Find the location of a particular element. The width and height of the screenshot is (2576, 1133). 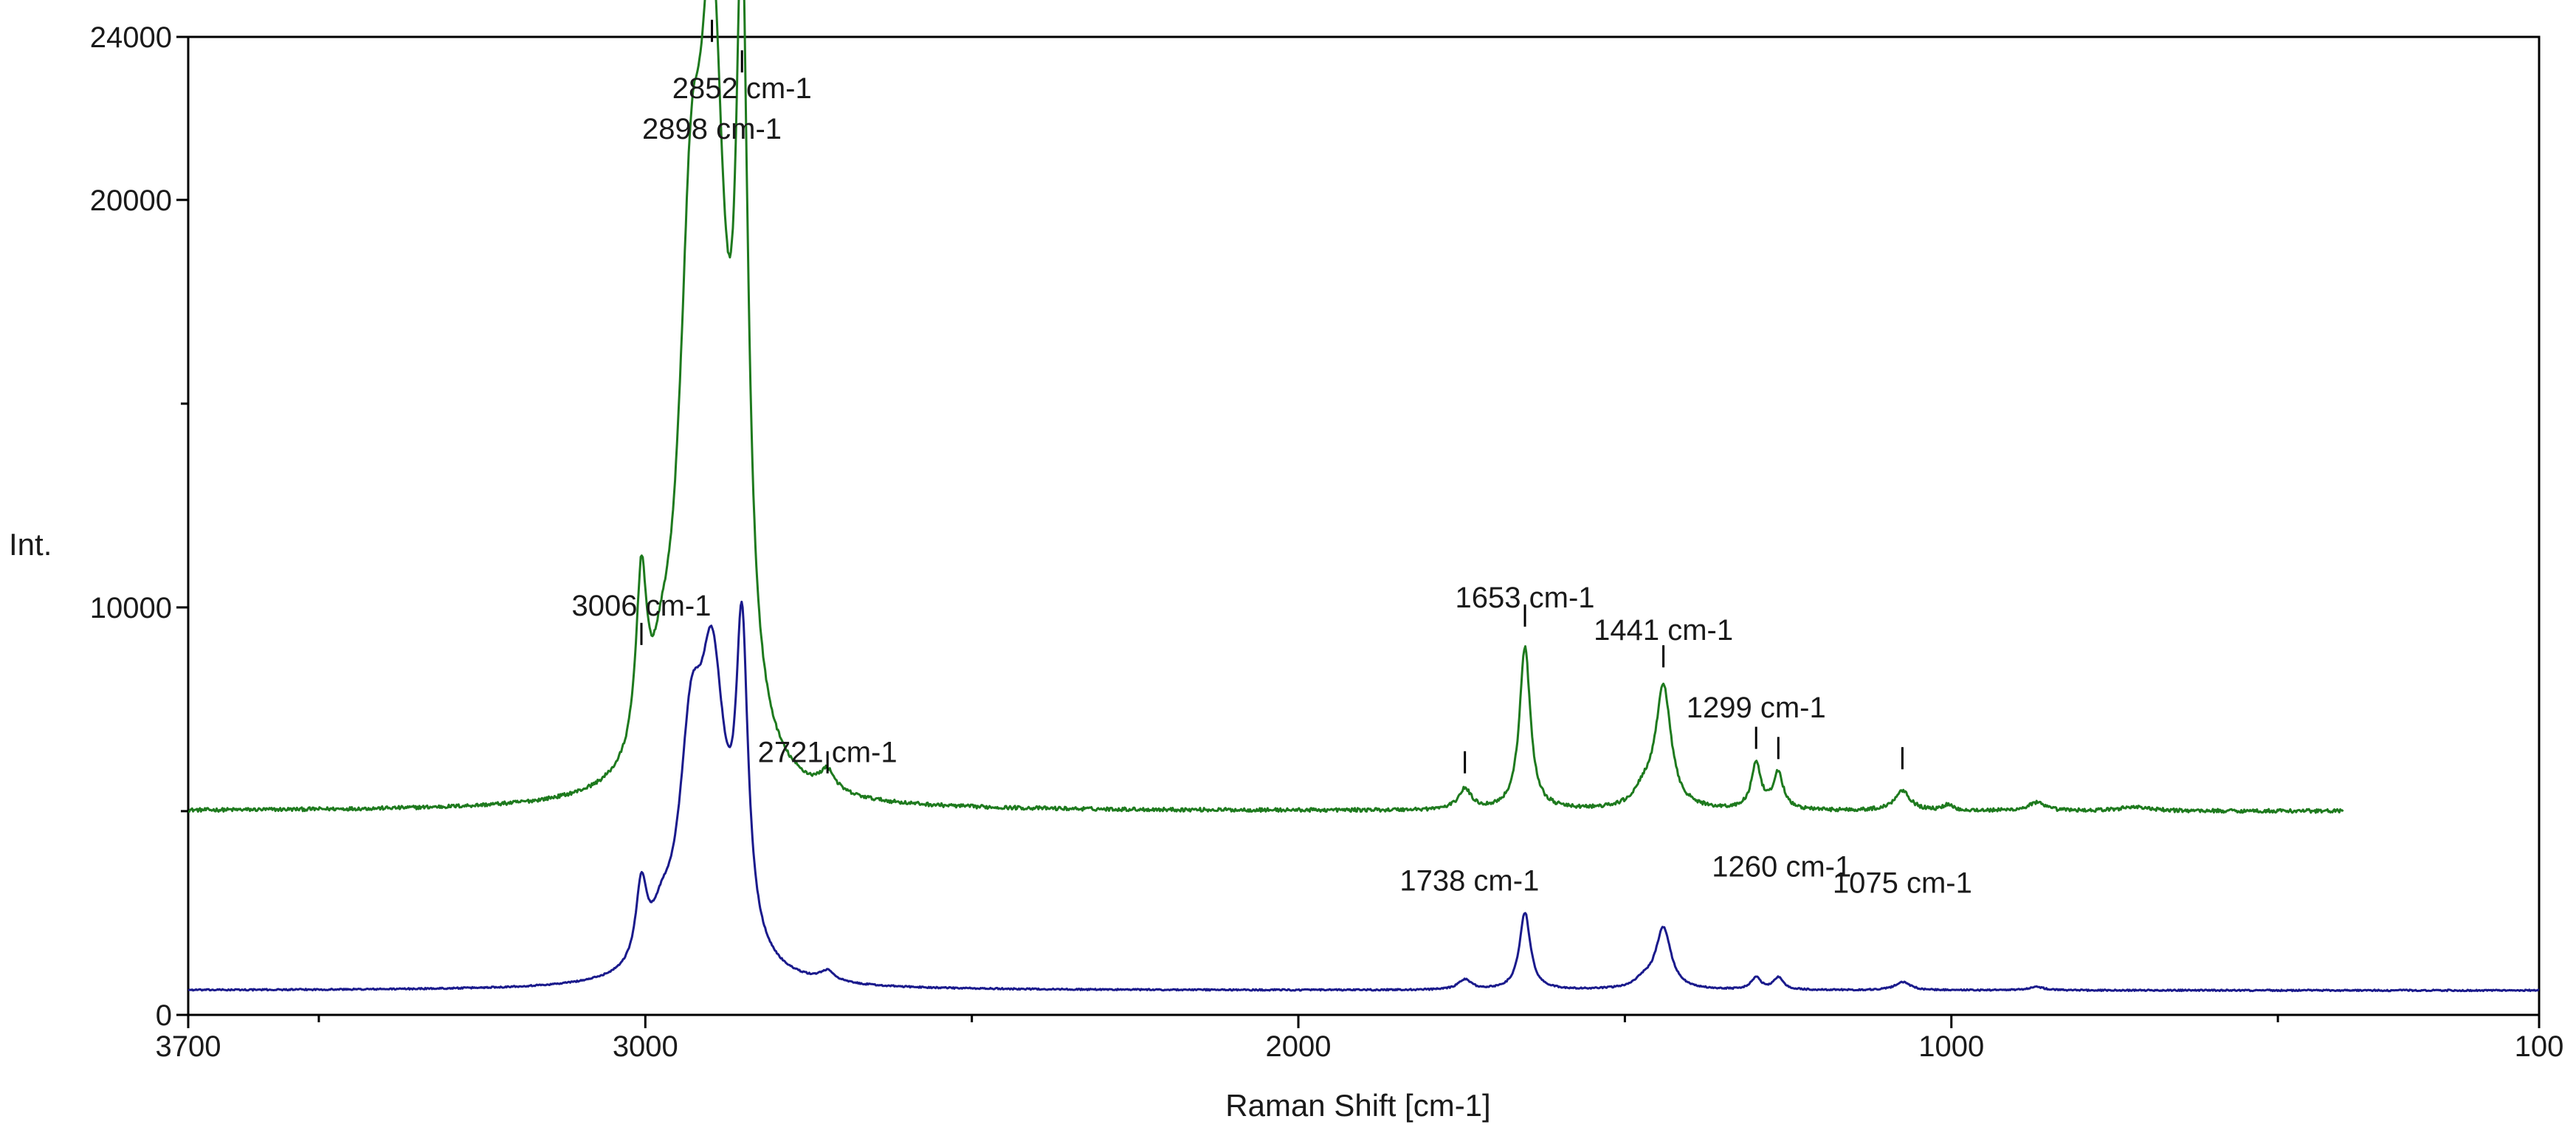

x-tick-label: 1000 is located at coordinates (1951, 1046).